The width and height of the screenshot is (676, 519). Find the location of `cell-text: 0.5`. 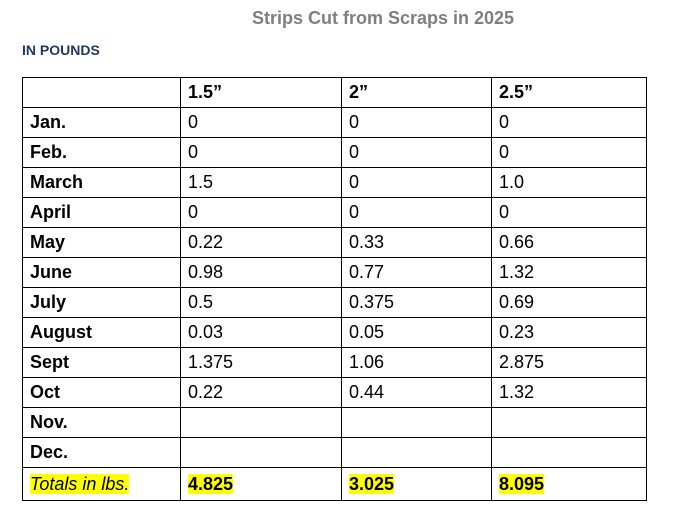

cell-text: 0.5 is located at coordinates (201, 302).